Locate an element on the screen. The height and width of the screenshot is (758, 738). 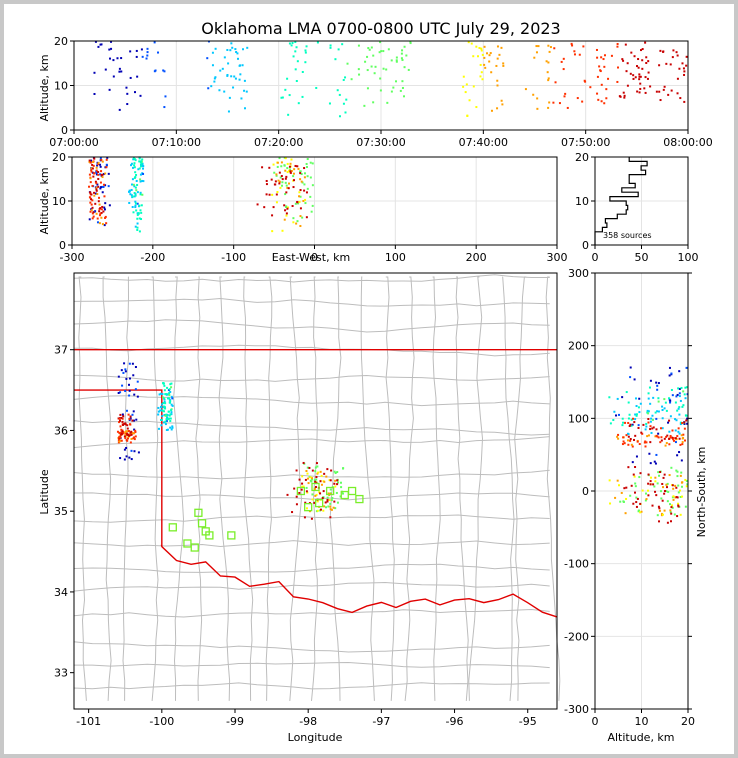
hist-y-ticklabel-2: 20 is located at coordinates (582, 157).